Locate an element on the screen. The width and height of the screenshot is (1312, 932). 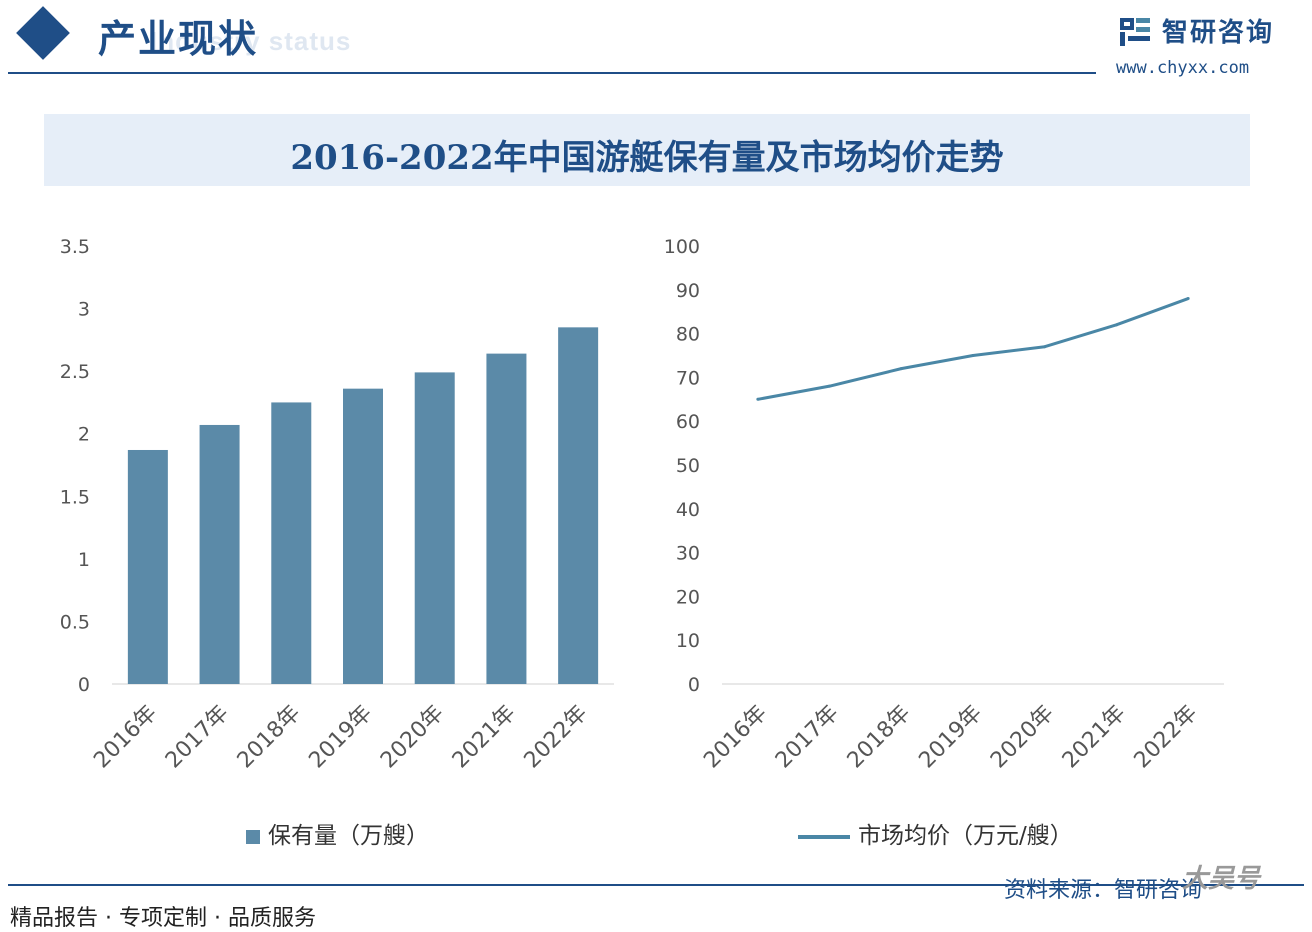
line-x-tick-label: 2020年 is located at coordinates (1022, 737).